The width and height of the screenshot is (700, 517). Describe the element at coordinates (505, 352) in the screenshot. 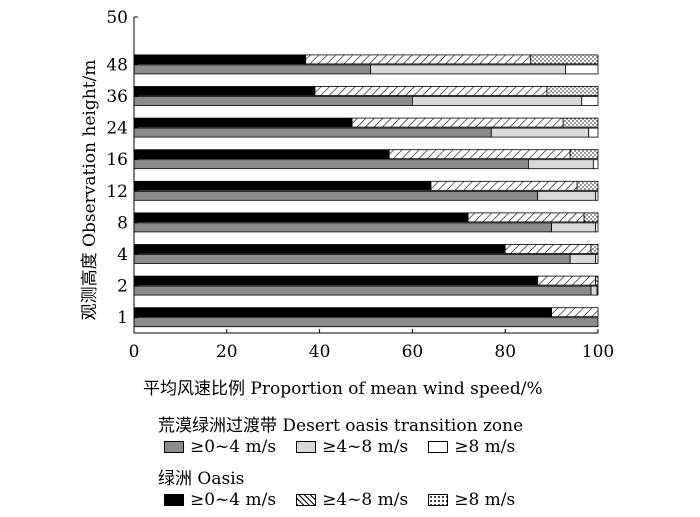

I see `x-tick-label: 80` at that location.